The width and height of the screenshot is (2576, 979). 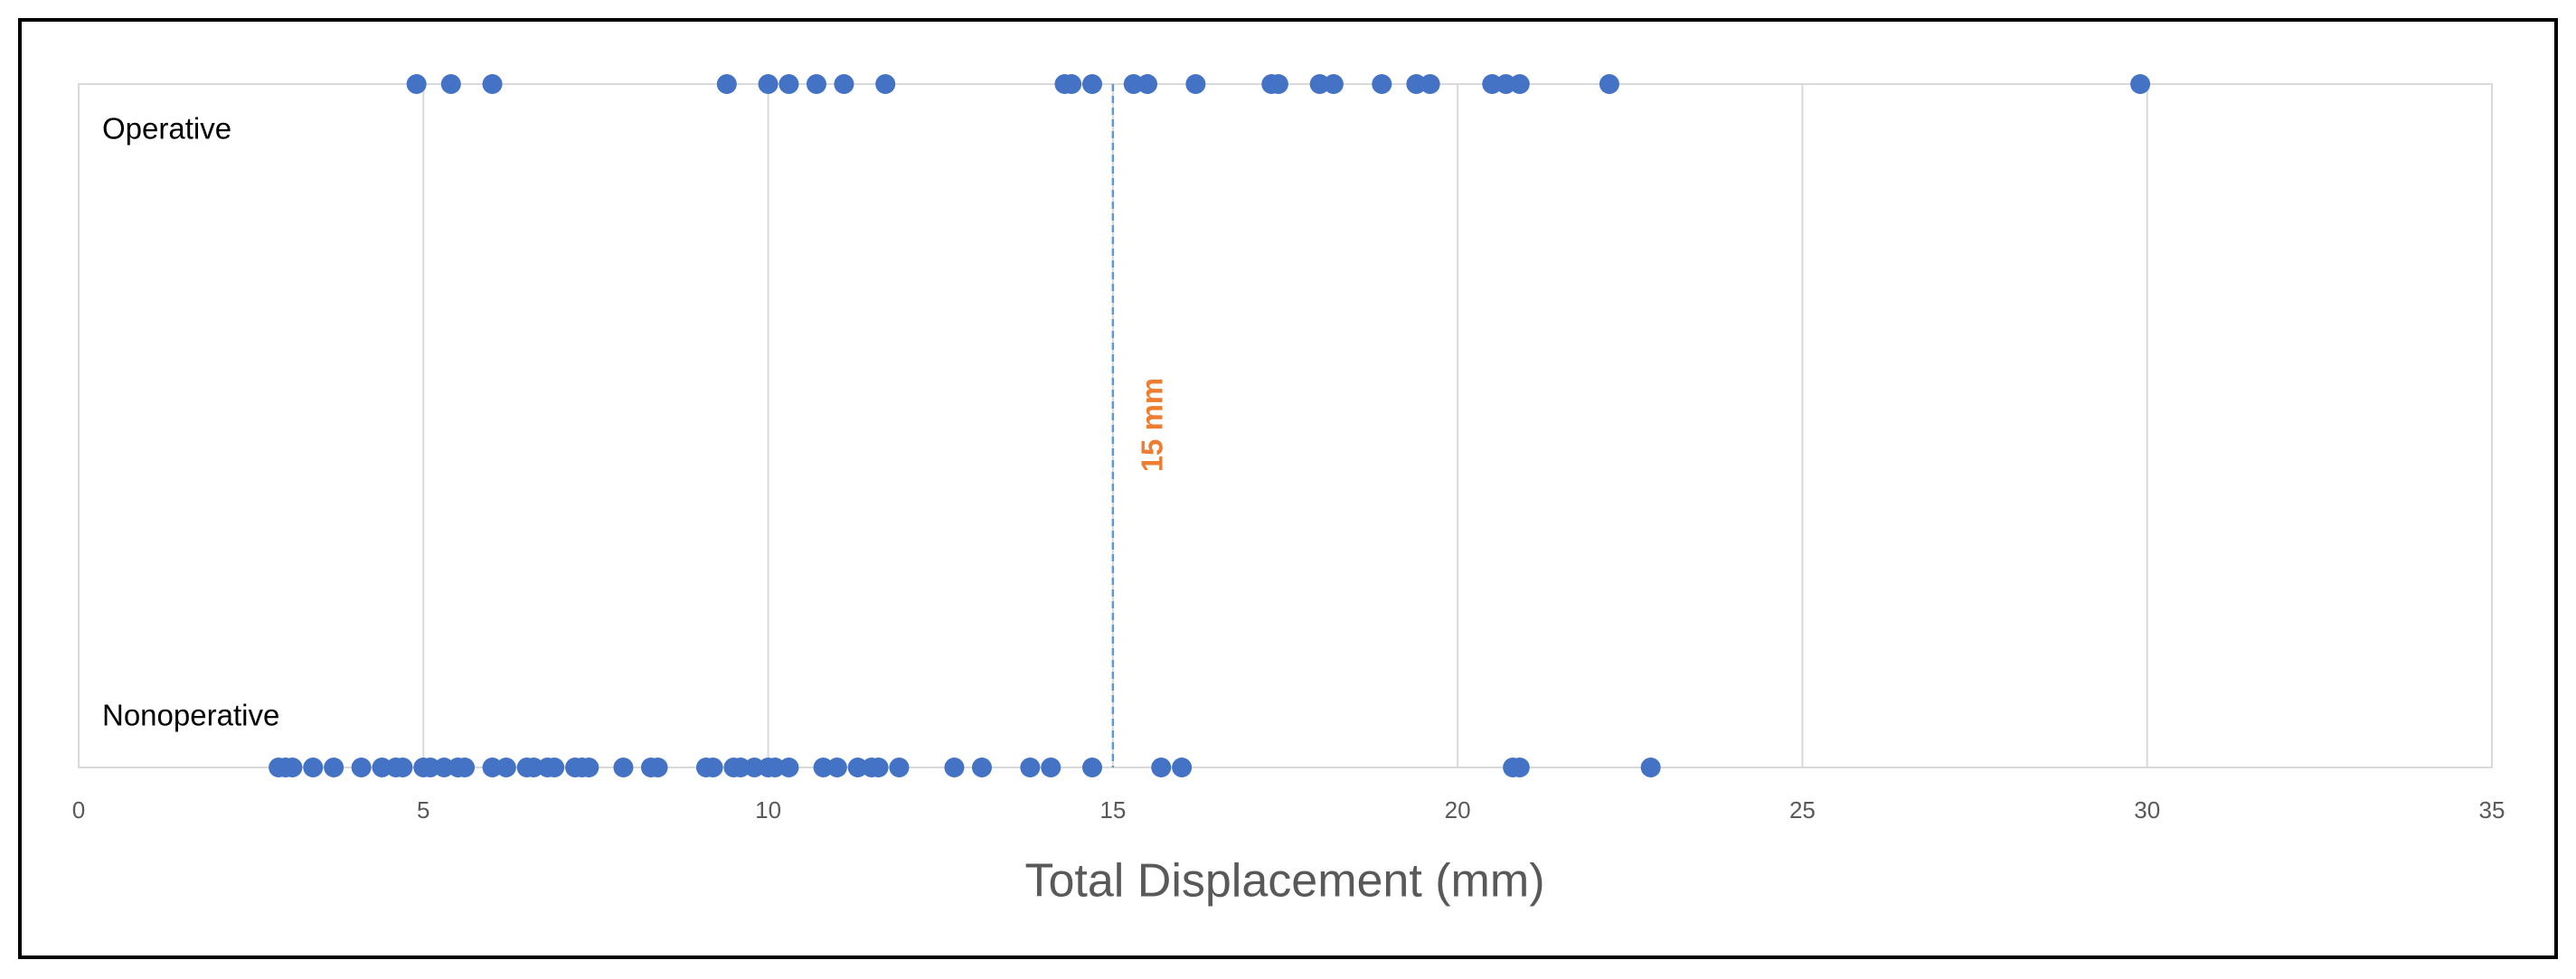 I want to click on x-tick-label: 30, so click(x=2147, y=810).